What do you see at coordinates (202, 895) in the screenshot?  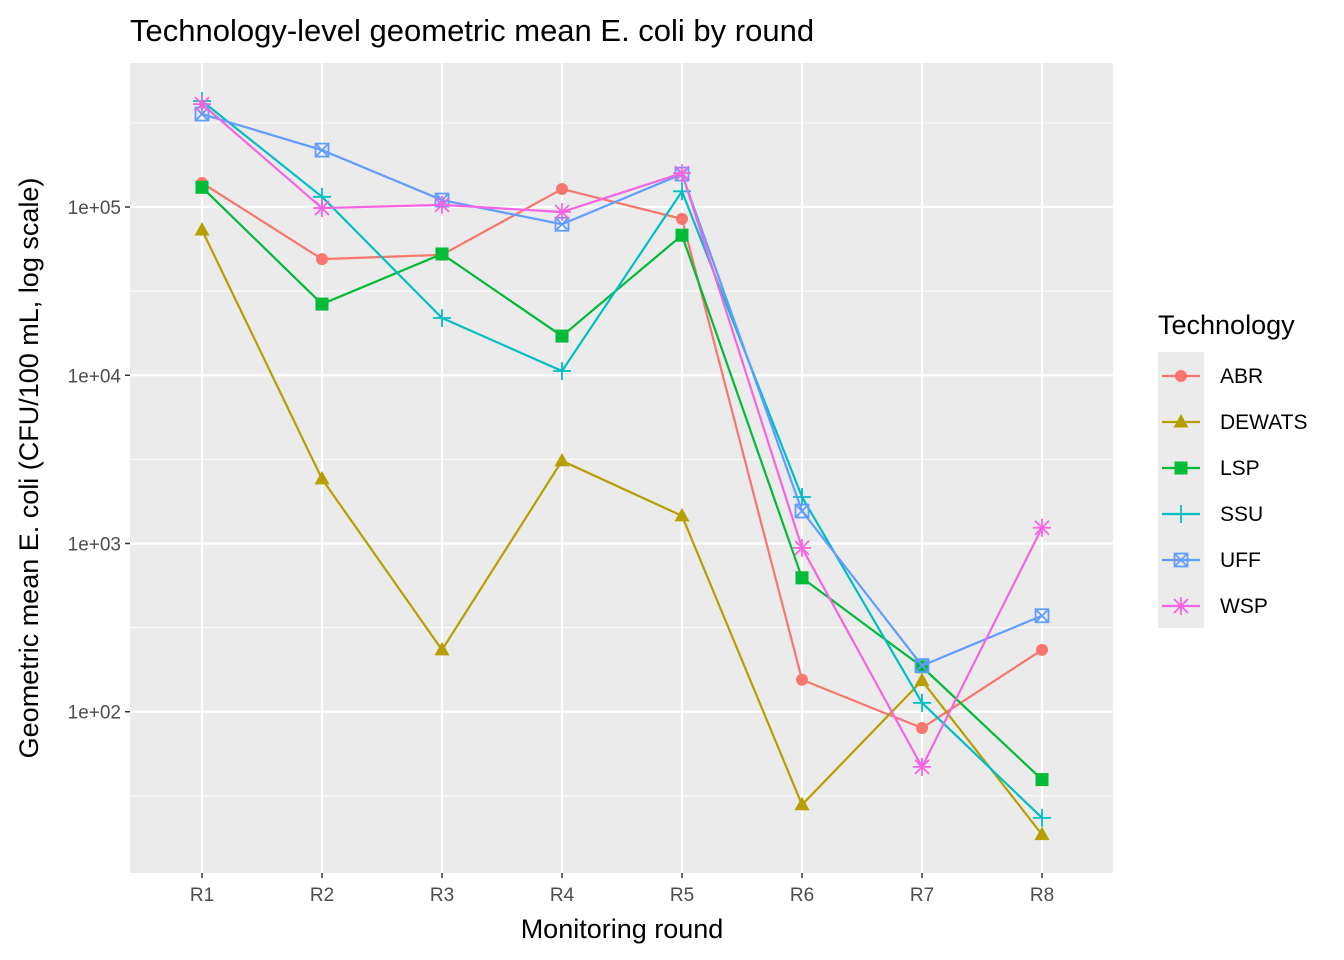 I see `x-tick-label: R1` at bounding box center [202, 895].